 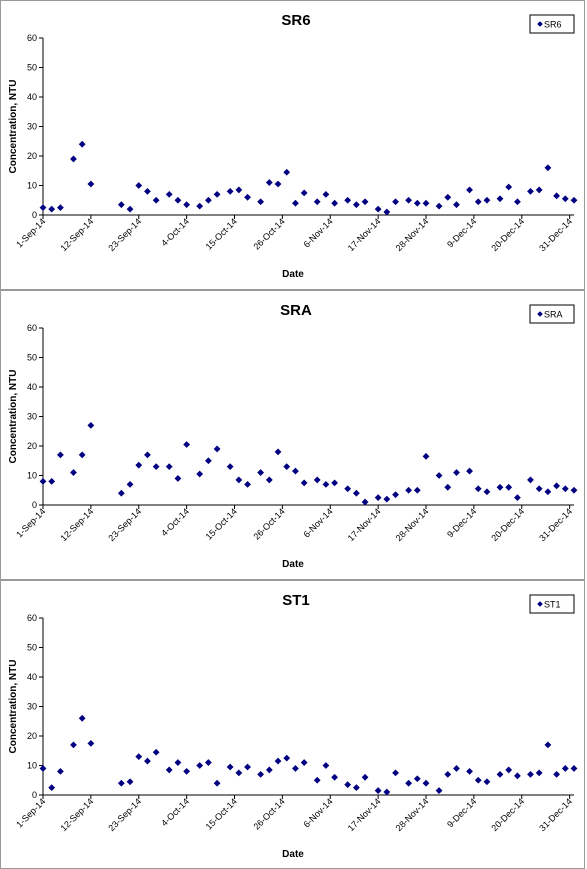 I want to click on chart-title: SRA, so click(x=296, y=310).